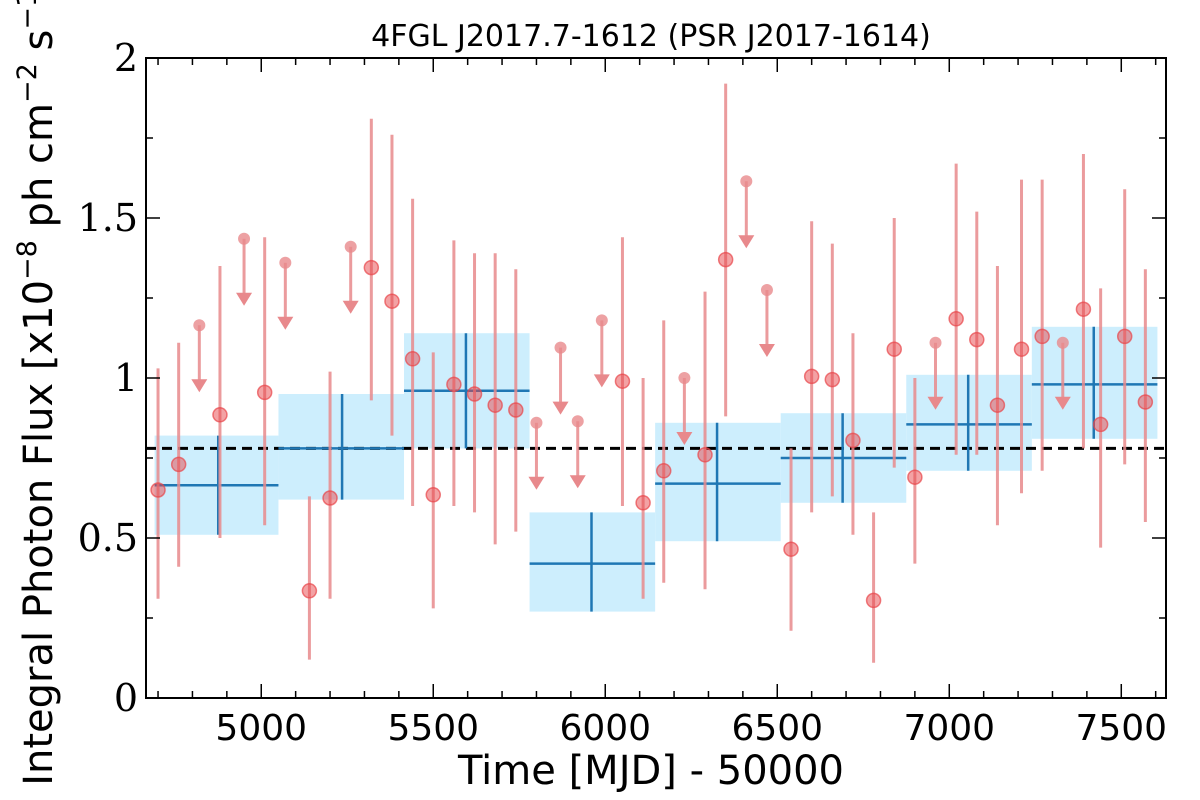 Image resolution: width=1200 pixels, height=800 pixels. Describe the element at coordinates (126, 378) in the screenshot. I see `y-tick-label-2: 1` at that location.